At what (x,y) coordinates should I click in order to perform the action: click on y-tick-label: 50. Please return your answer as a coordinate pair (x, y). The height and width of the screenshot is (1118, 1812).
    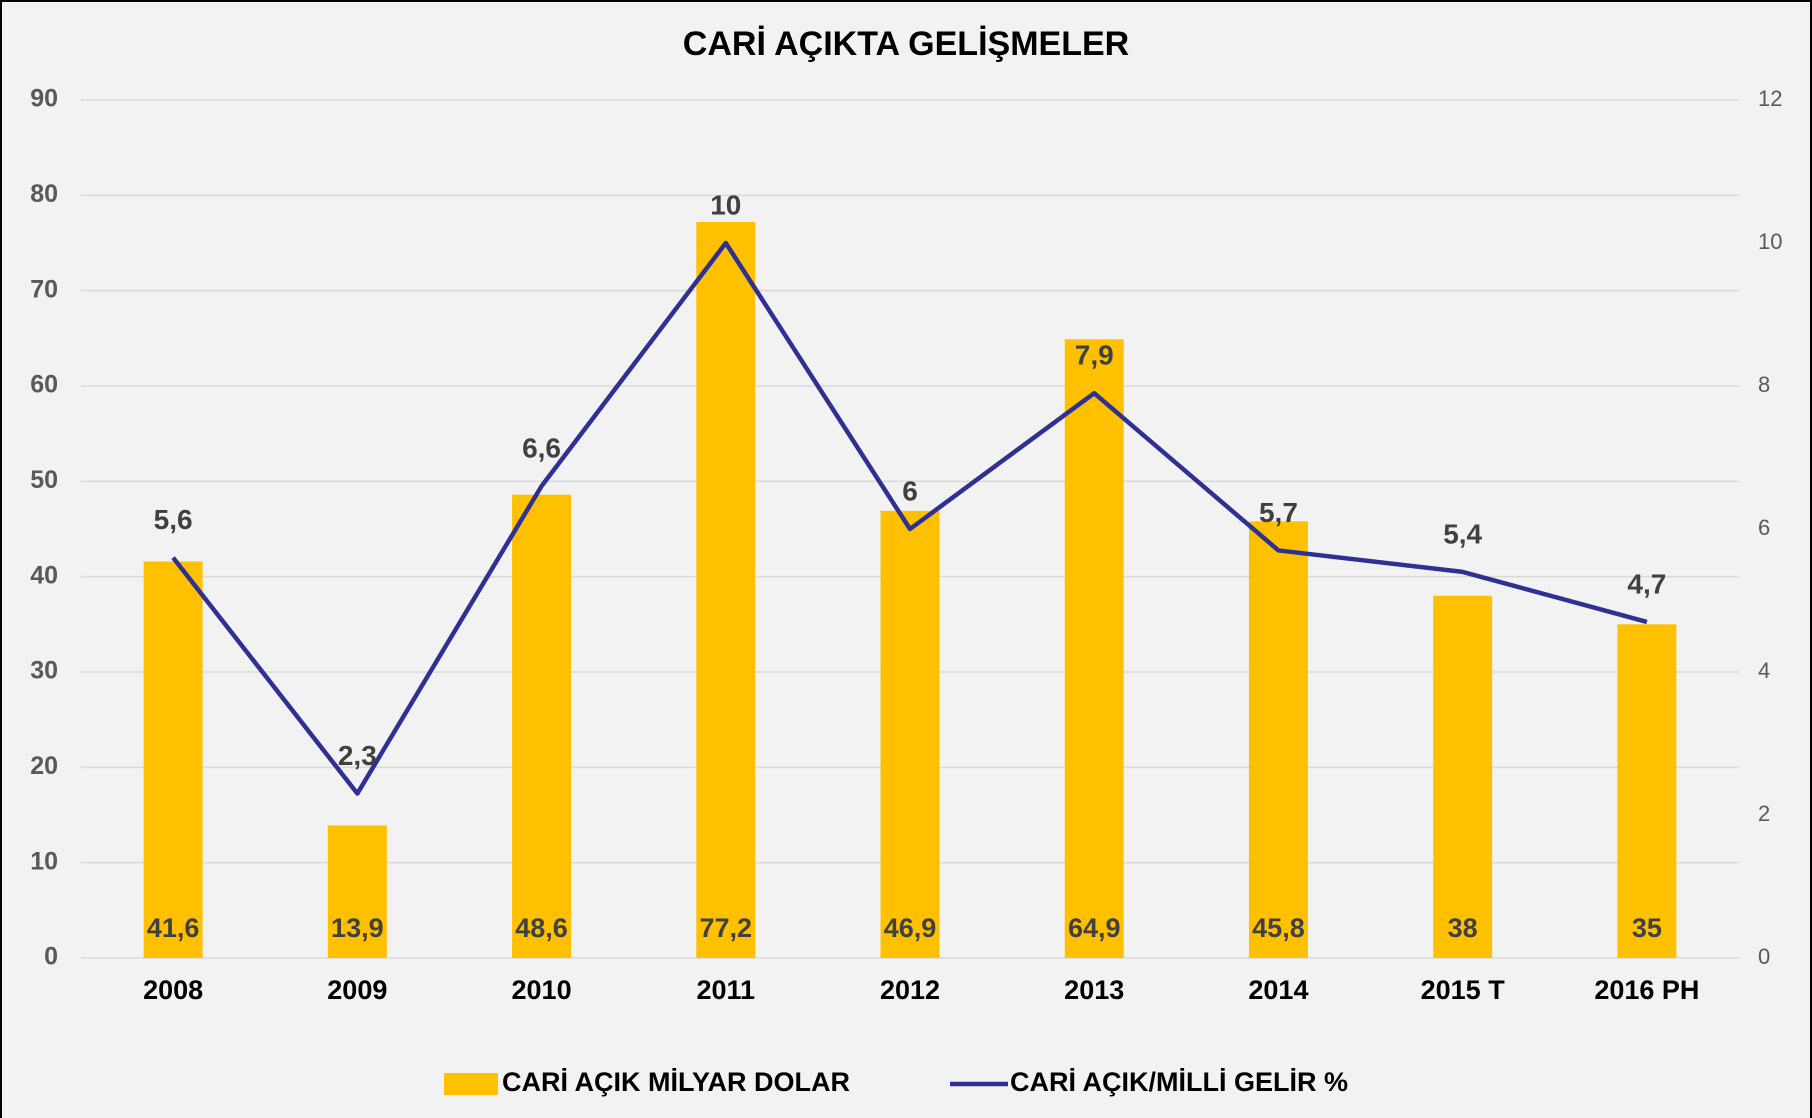
    Looking at the image, I should click on (44, 480).